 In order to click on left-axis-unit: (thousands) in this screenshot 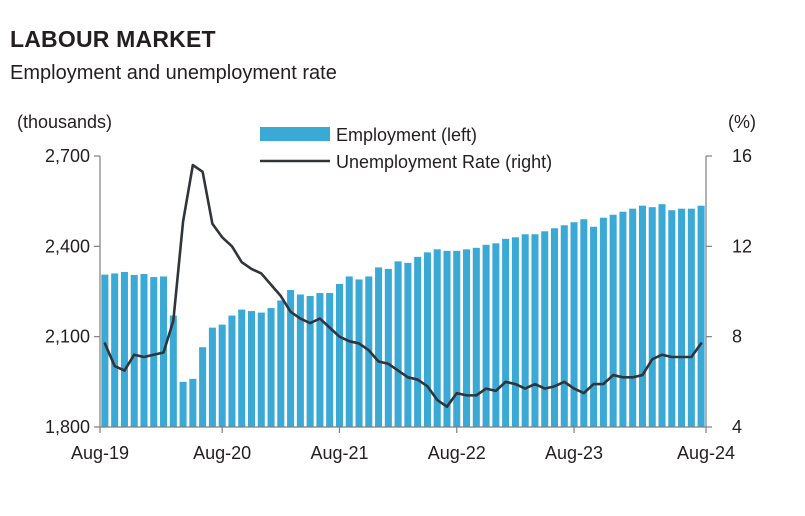, I will do `click(64, 122)`.